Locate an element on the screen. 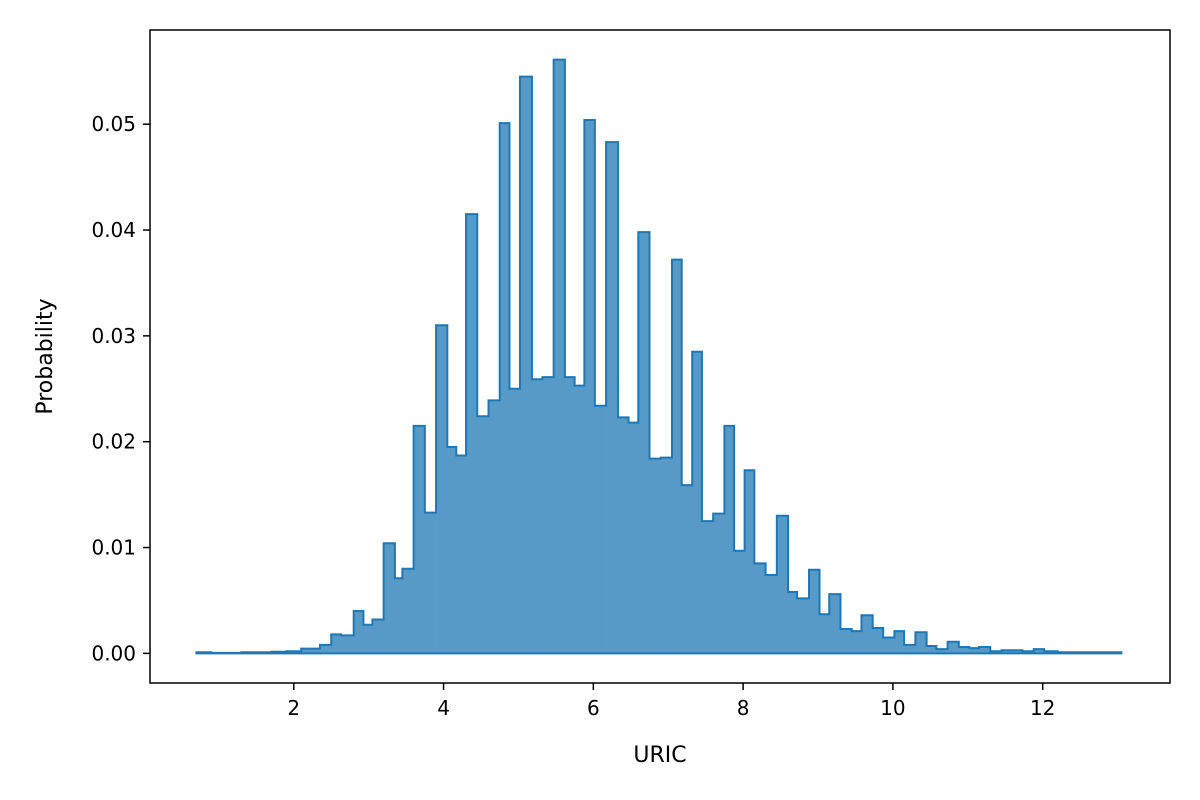  x-axis-label: URIC is located at coordinates (659, 755).